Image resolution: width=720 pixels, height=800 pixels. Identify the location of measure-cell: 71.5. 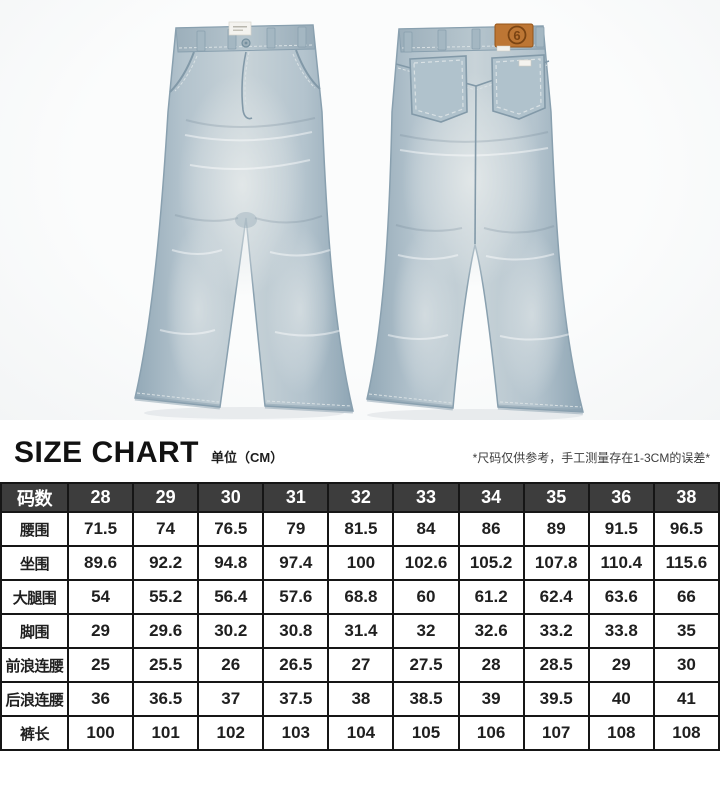
(100, 529).